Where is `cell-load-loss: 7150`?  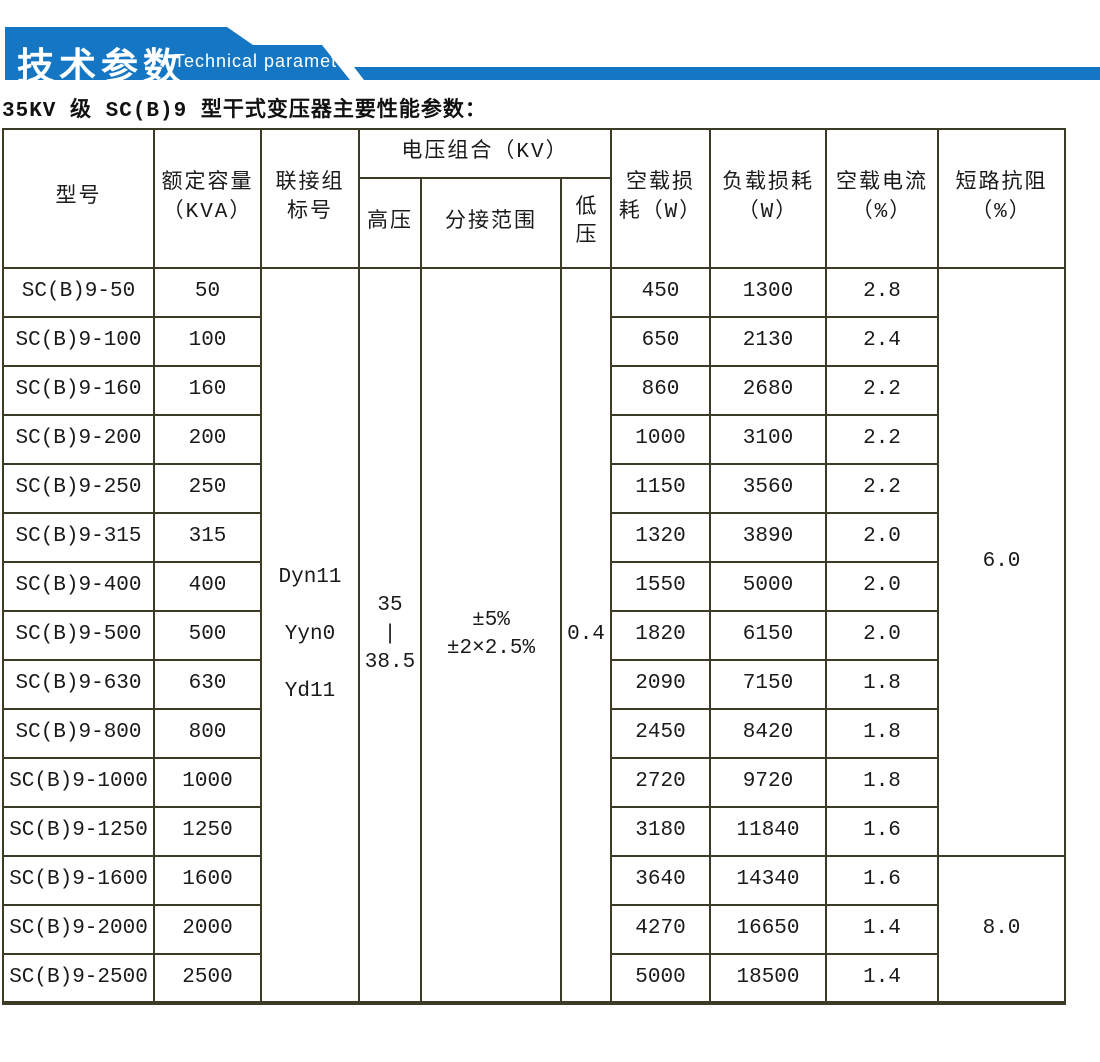 cell-load-loss: 7150 is located at coordinates (768, 684).